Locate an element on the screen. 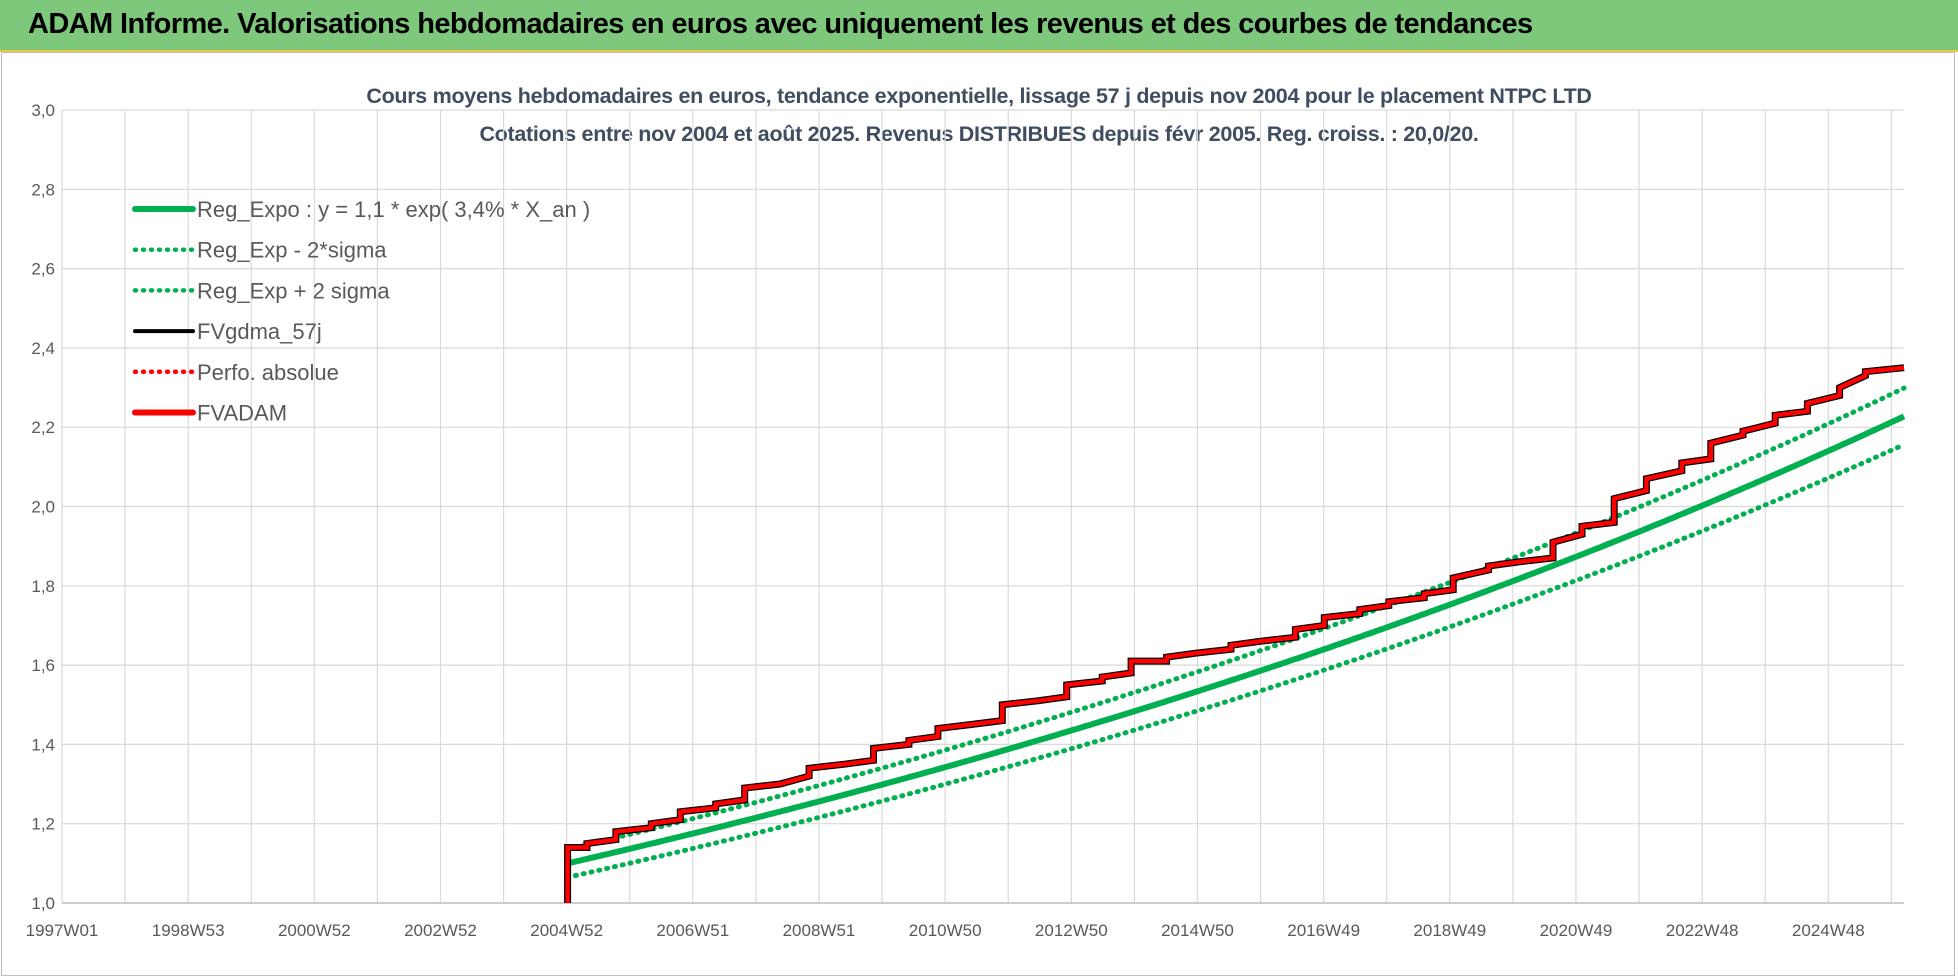 The width and height of the screenshot is (1958, 978). y-axis: 1,0 1,2 1,4 1,6 1,8 2,0 2,2 2,4 2,6 2,8 3,0 is located at coordinates (43, 507).